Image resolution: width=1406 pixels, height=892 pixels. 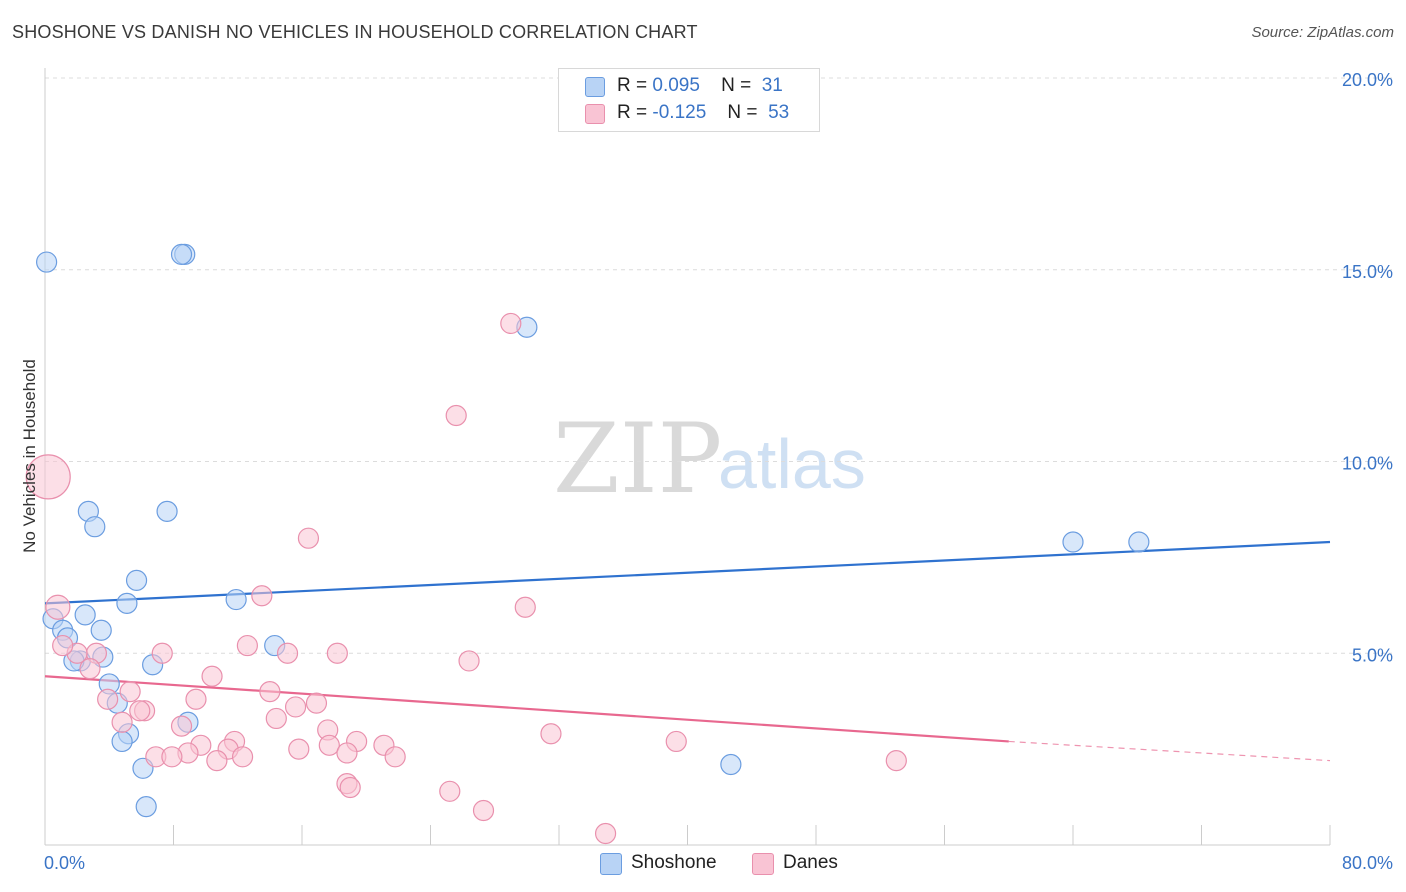 I want to click on legend-n-value: 53, so click(x=779, y=112).